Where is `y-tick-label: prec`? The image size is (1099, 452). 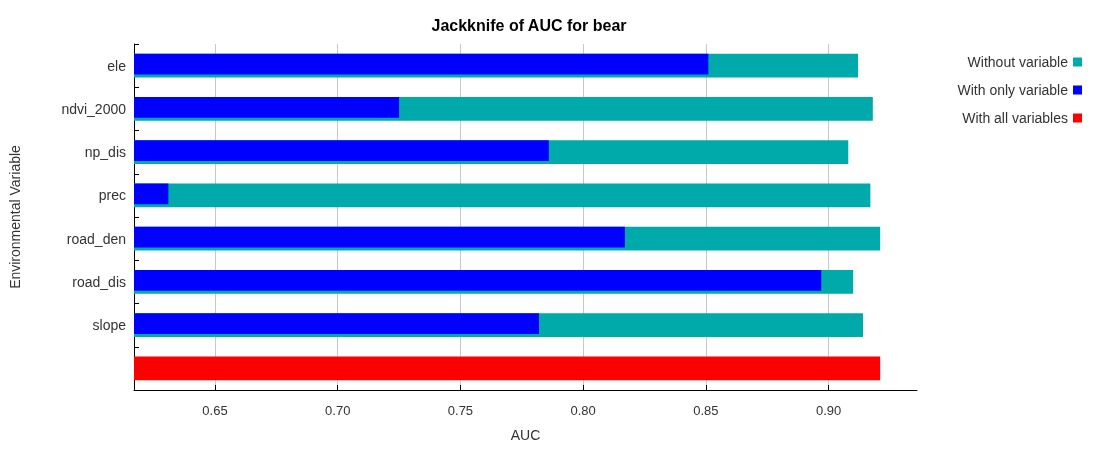 y-tick-label: prec is located at coordinates (112, 195).